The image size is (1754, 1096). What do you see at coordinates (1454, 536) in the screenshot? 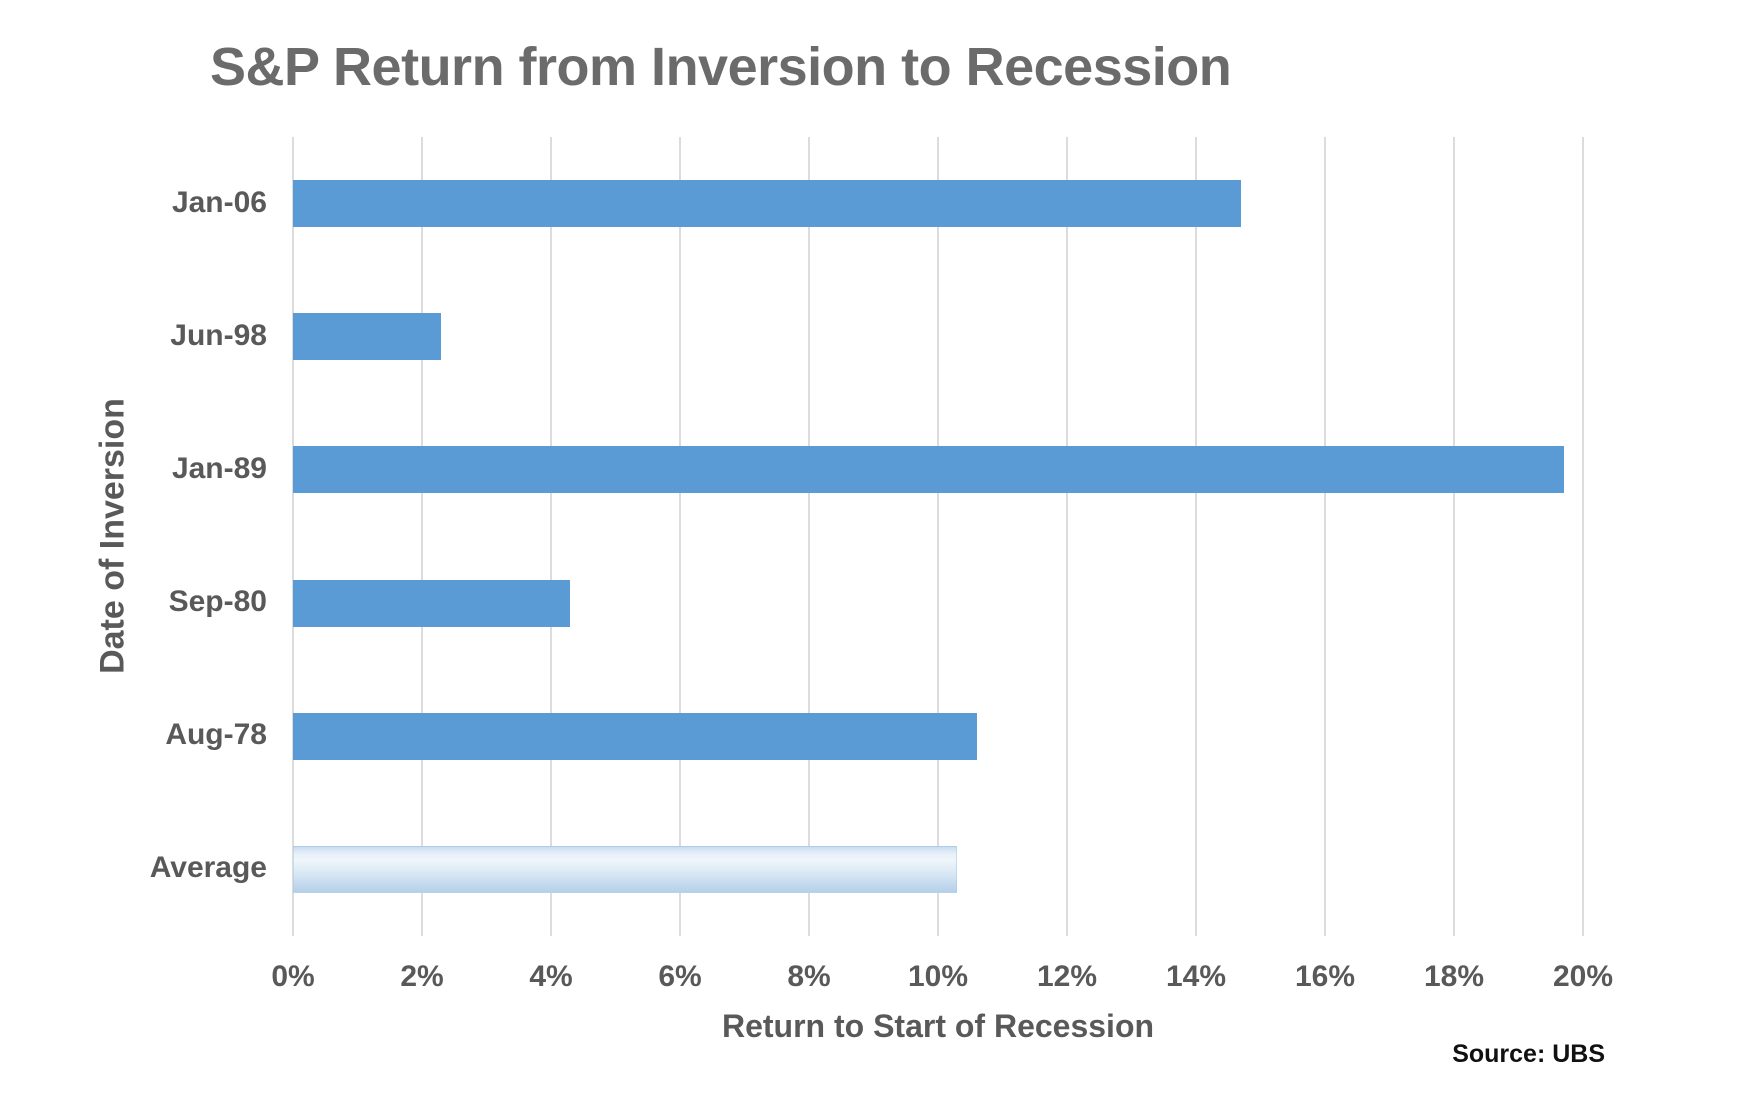
I see `gridline-18%` at bounding box center [1454, 536].